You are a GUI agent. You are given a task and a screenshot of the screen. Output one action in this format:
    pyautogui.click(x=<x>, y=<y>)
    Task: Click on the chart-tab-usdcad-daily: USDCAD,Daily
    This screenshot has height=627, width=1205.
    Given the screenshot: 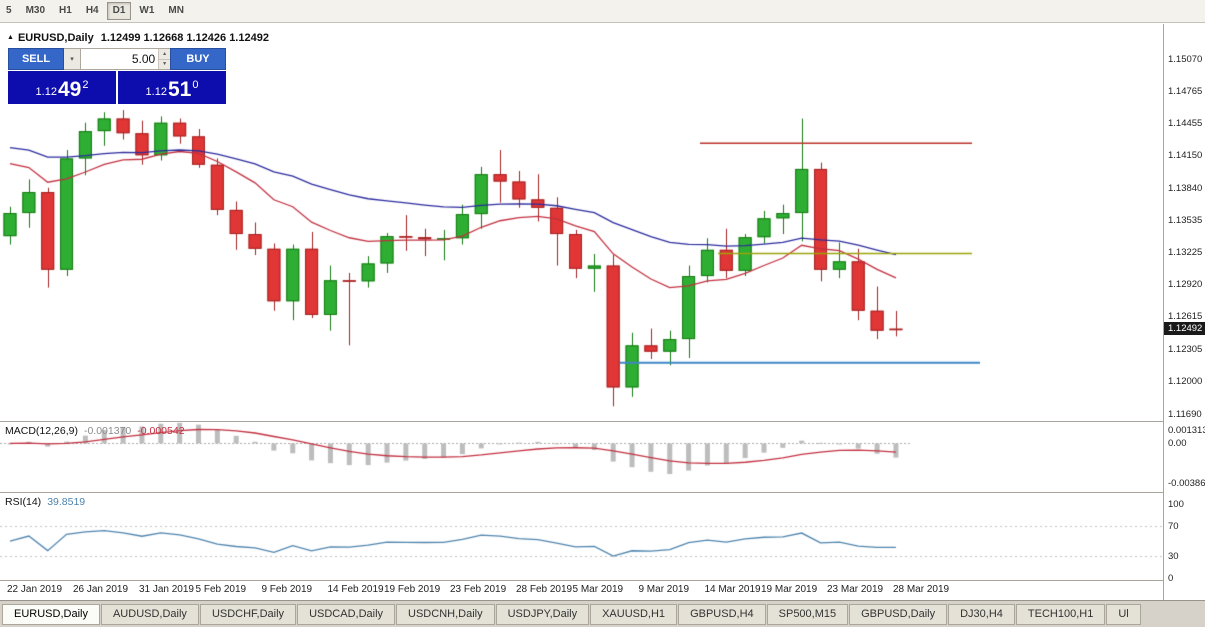 What is the action you would take?
    pyautogui.click(x=346, y=614)
    